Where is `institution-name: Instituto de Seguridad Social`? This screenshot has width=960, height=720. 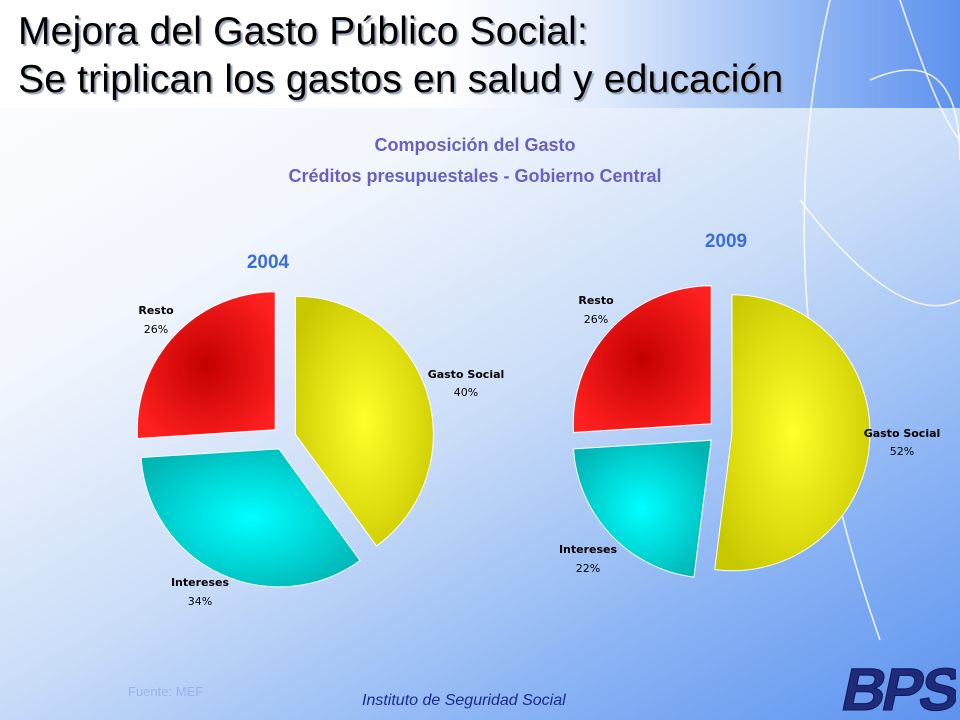
institution-name: Instituto de Seguridad Social is located at coordinates (464, 700).